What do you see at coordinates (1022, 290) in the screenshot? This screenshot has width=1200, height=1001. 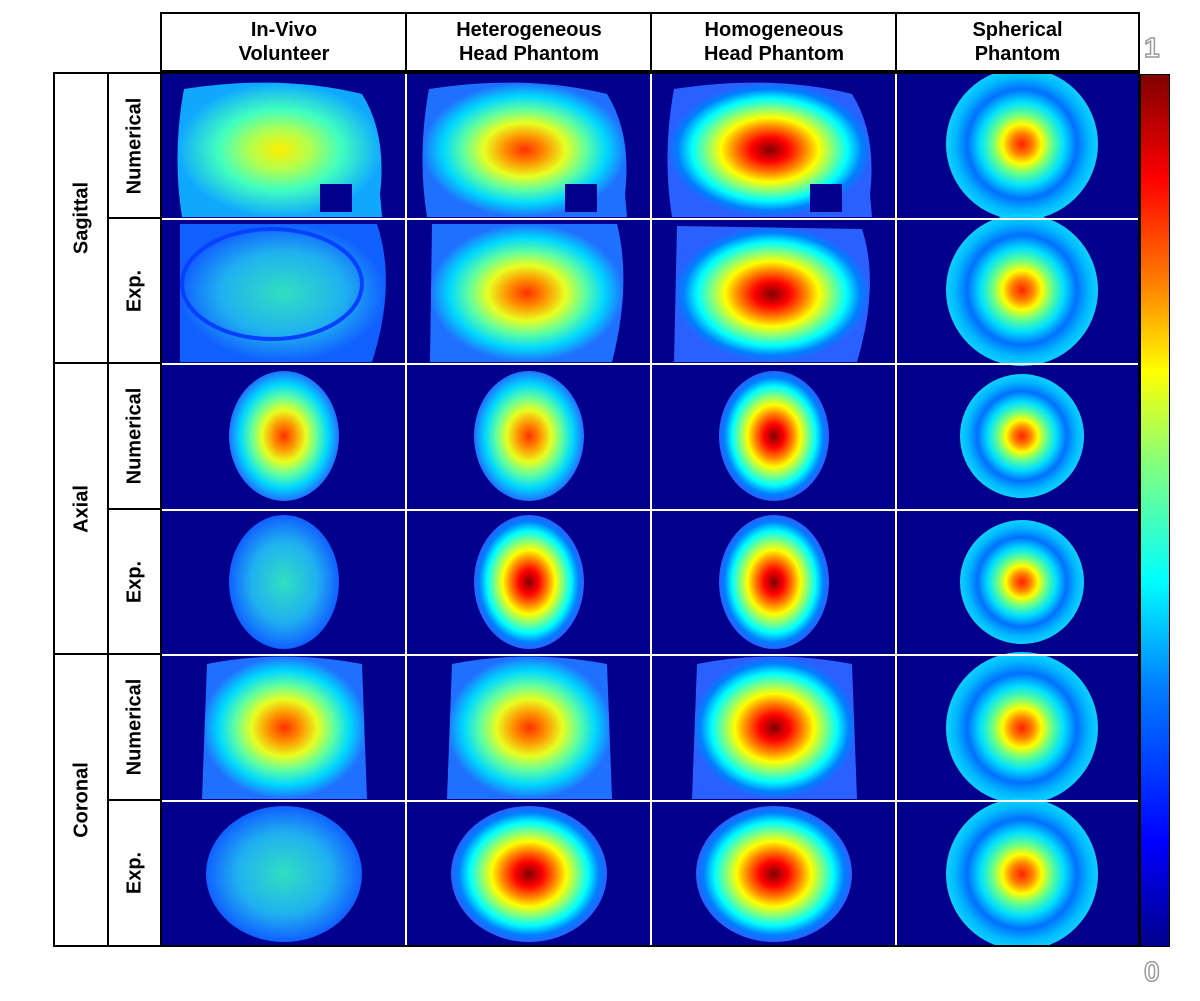 I see `map-sagittal-exp-spherical` at bounding box center [1022, 290].